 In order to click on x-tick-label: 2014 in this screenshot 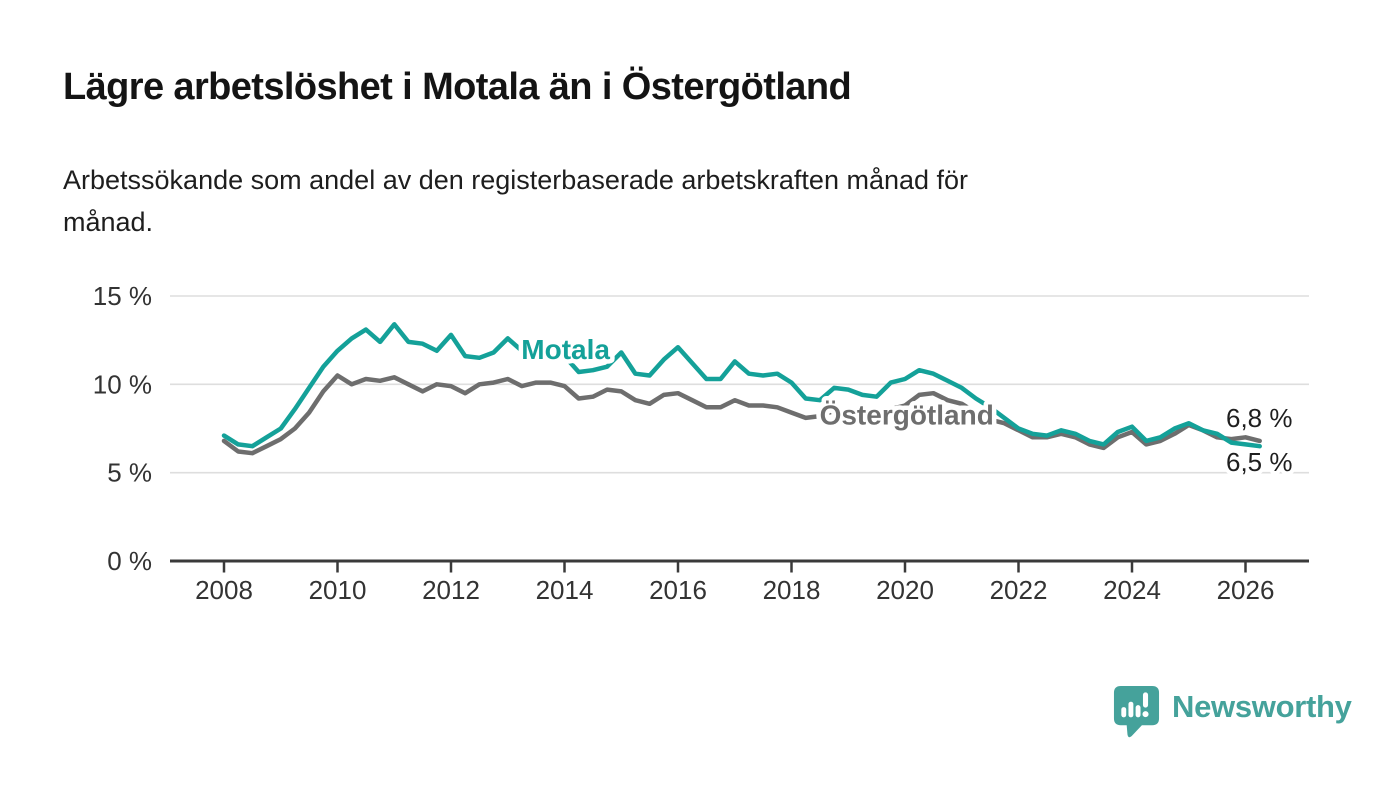, I will do `click(565, 590)`.